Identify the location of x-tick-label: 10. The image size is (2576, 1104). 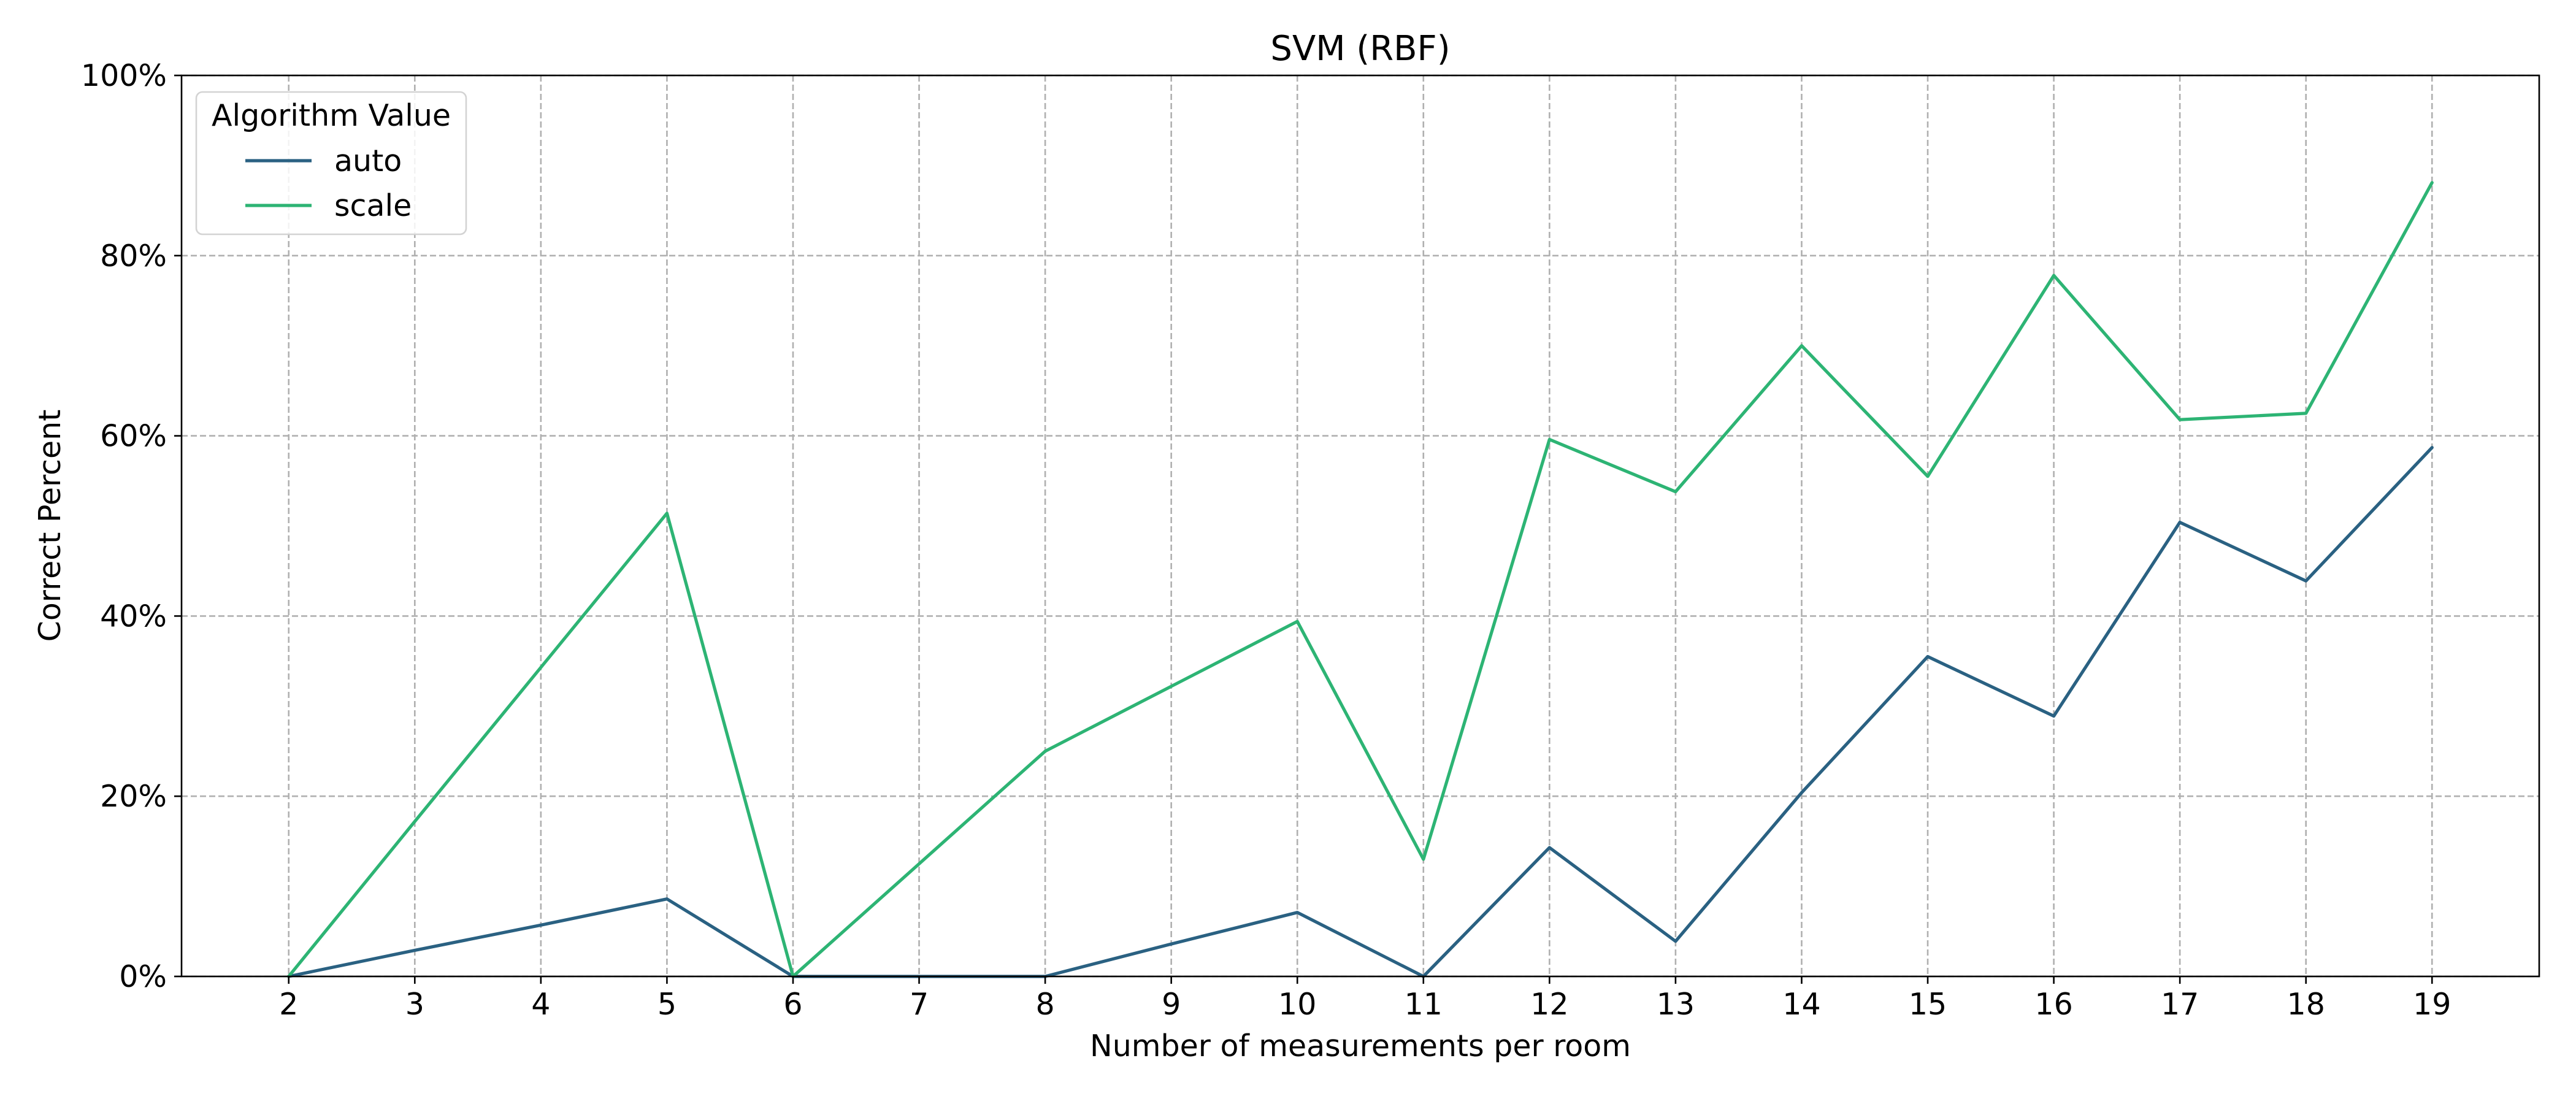
(1297, 1004).